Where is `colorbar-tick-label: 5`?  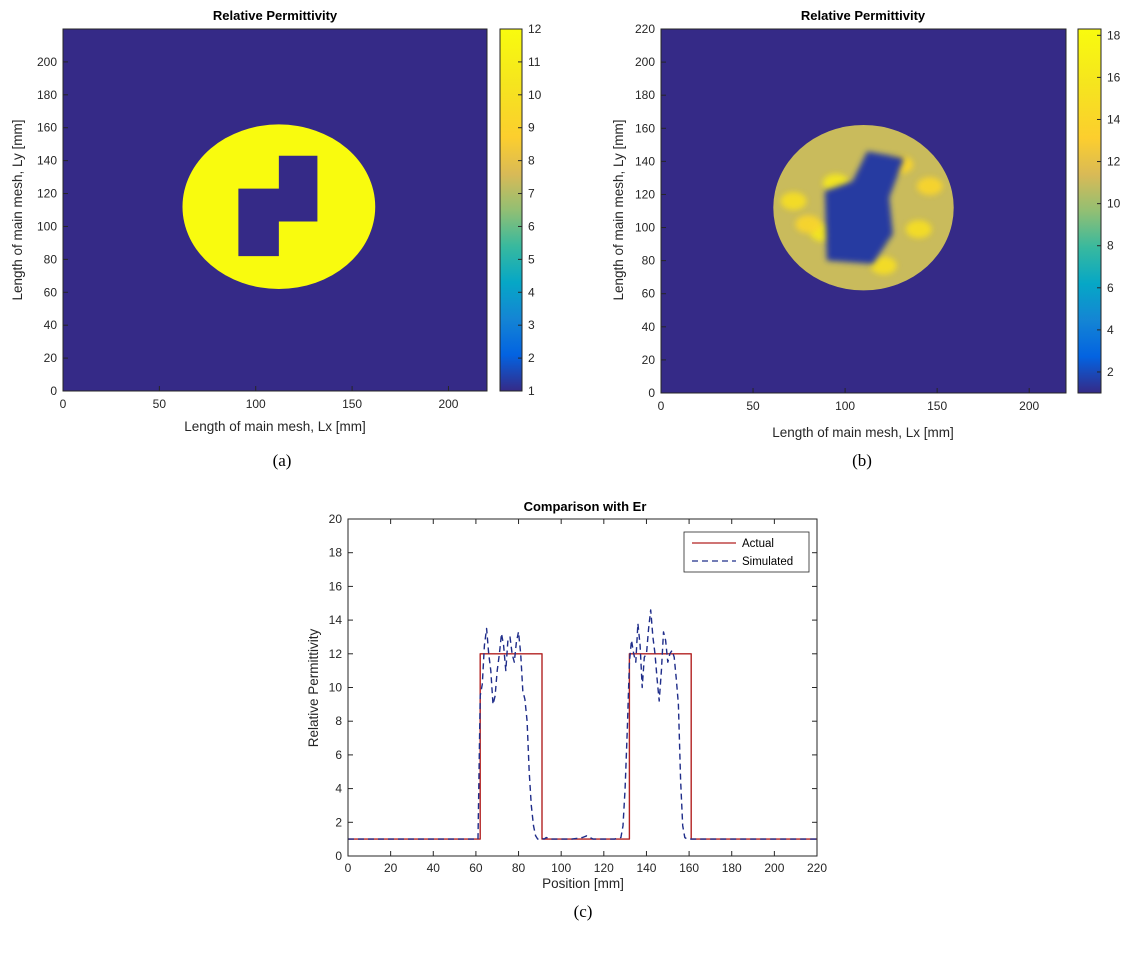
colorbar-tick-label: 5 is located at coordinates (531, 259).